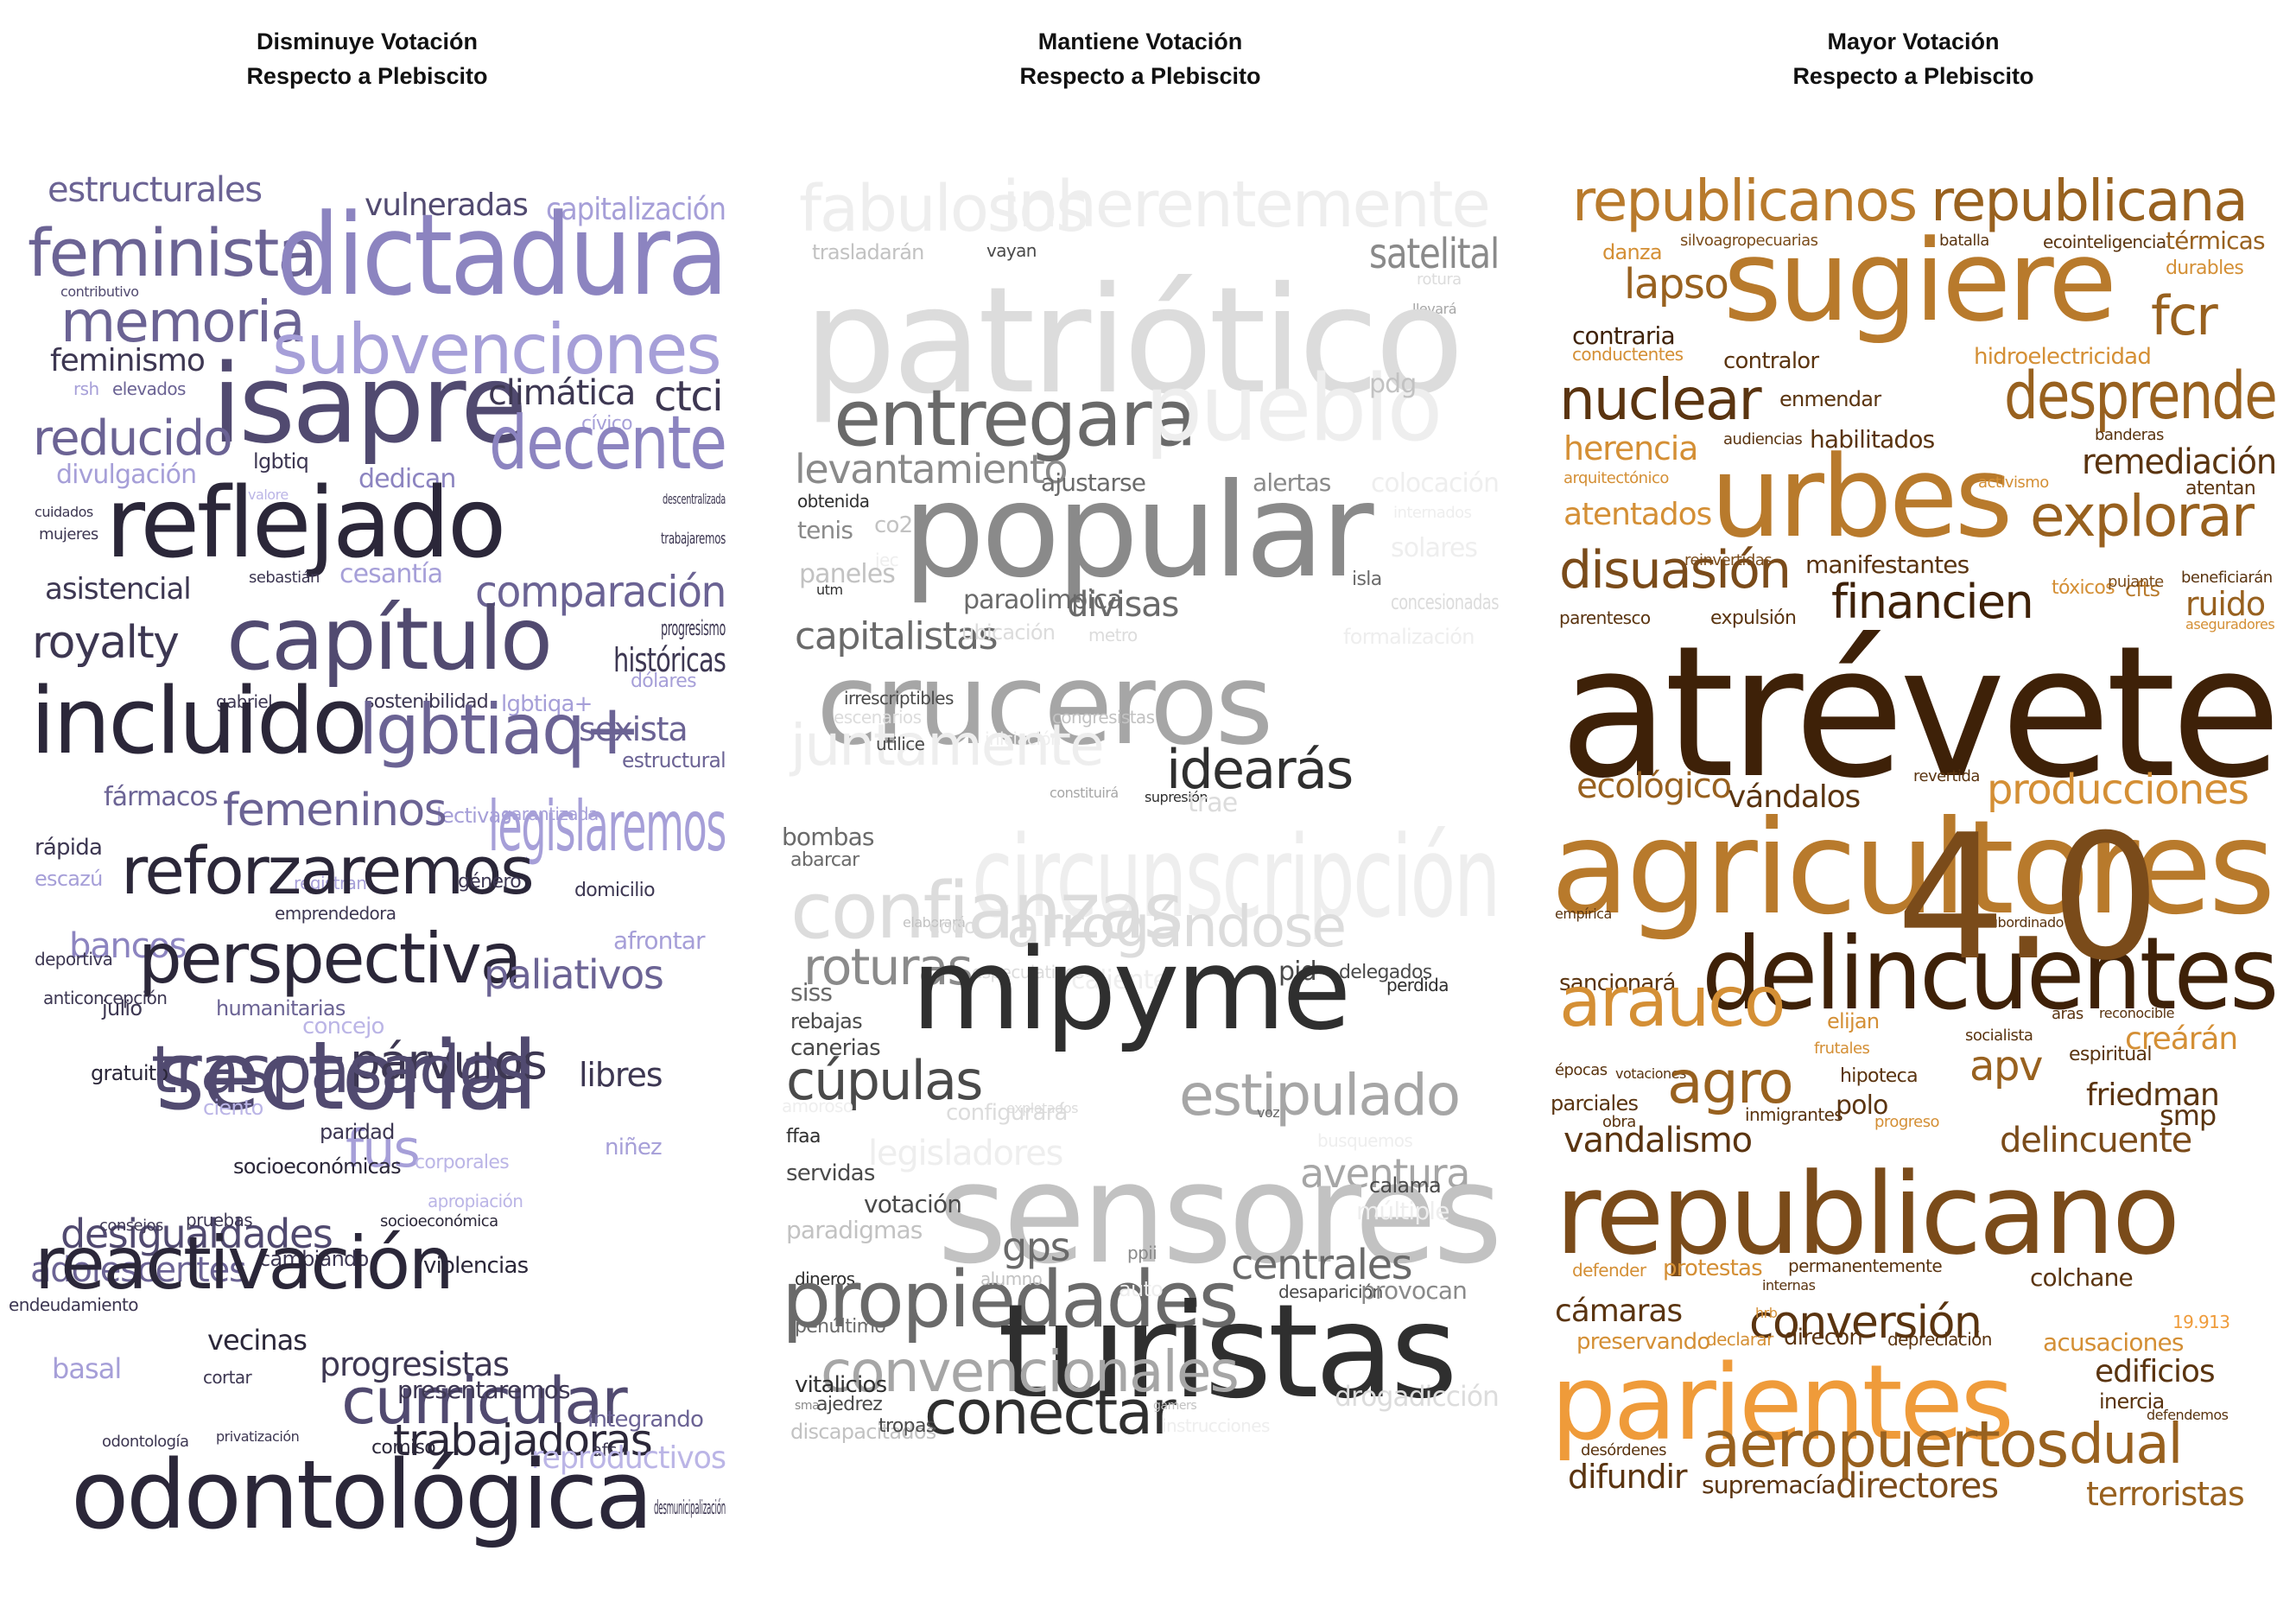 Image resolution: width=2296 pixels, height=1621 pixels. What do you see at coordinates (131, 1226) in the screenshot?
I see `word: consejos` at bounding box center [131, 1226].